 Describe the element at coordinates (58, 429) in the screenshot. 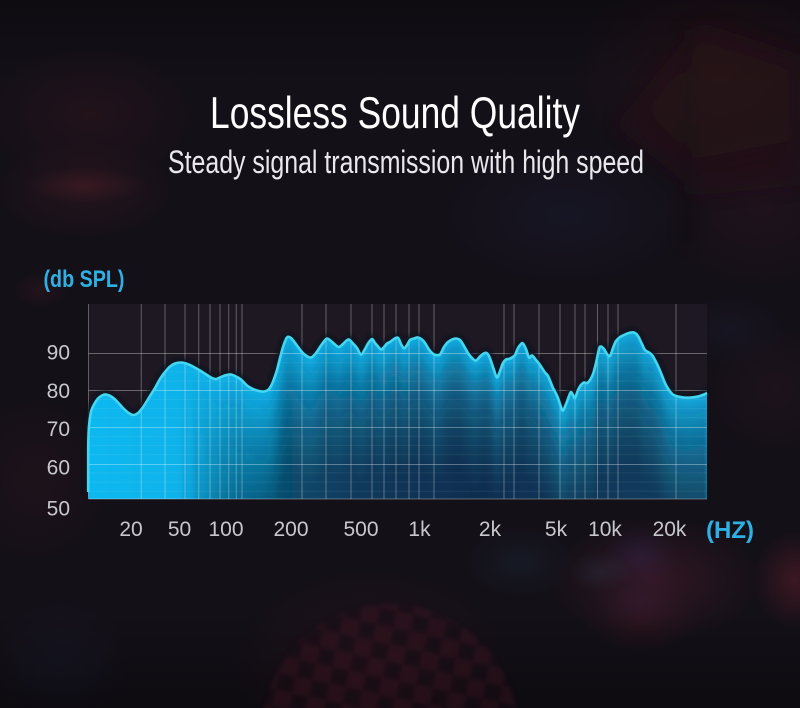

I see `svg-text: 70` at that location.